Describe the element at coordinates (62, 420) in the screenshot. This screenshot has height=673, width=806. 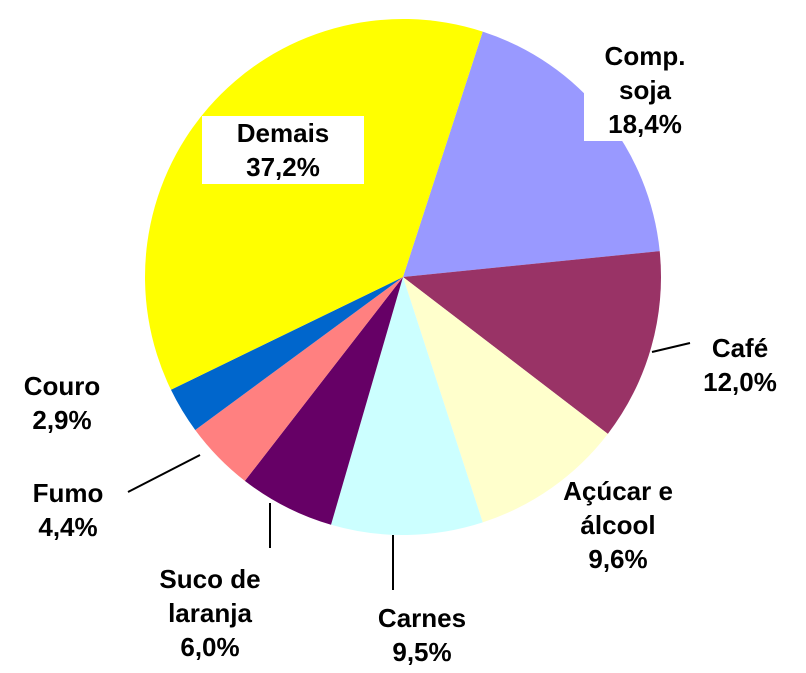
I see `value-label: 2,9%` at that location.